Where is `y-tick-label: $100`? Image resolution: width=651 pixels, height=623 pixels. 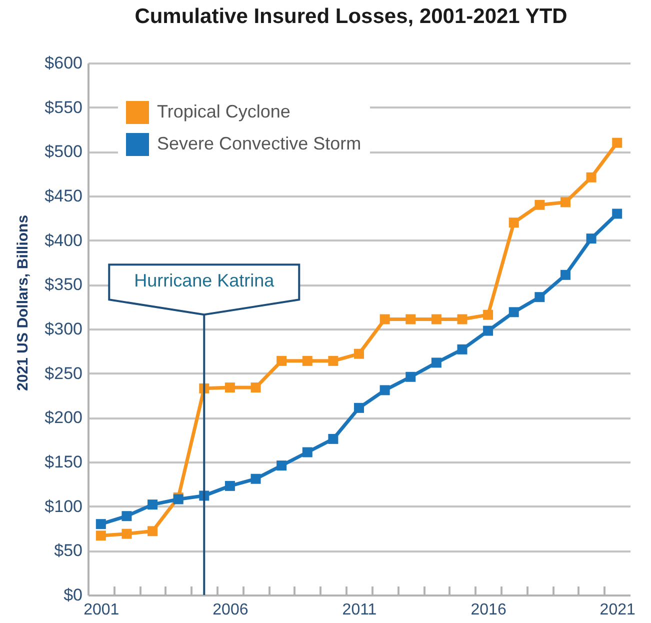 y-tick-label: $100 is located at coordinates (63, 506).